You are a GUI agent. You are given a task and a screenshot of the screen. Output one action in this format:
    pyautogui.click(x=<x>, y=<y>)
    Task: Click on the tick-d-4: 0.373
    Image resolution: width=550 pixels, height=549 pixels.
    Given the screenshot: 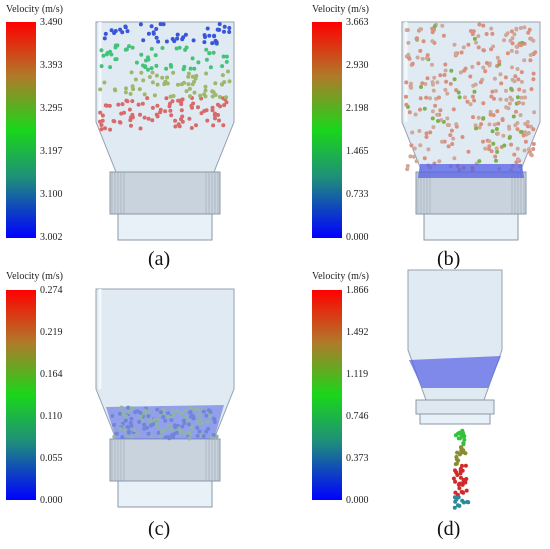 What is the action you would take?
    pyautogui.click(x=357, y=458)
    